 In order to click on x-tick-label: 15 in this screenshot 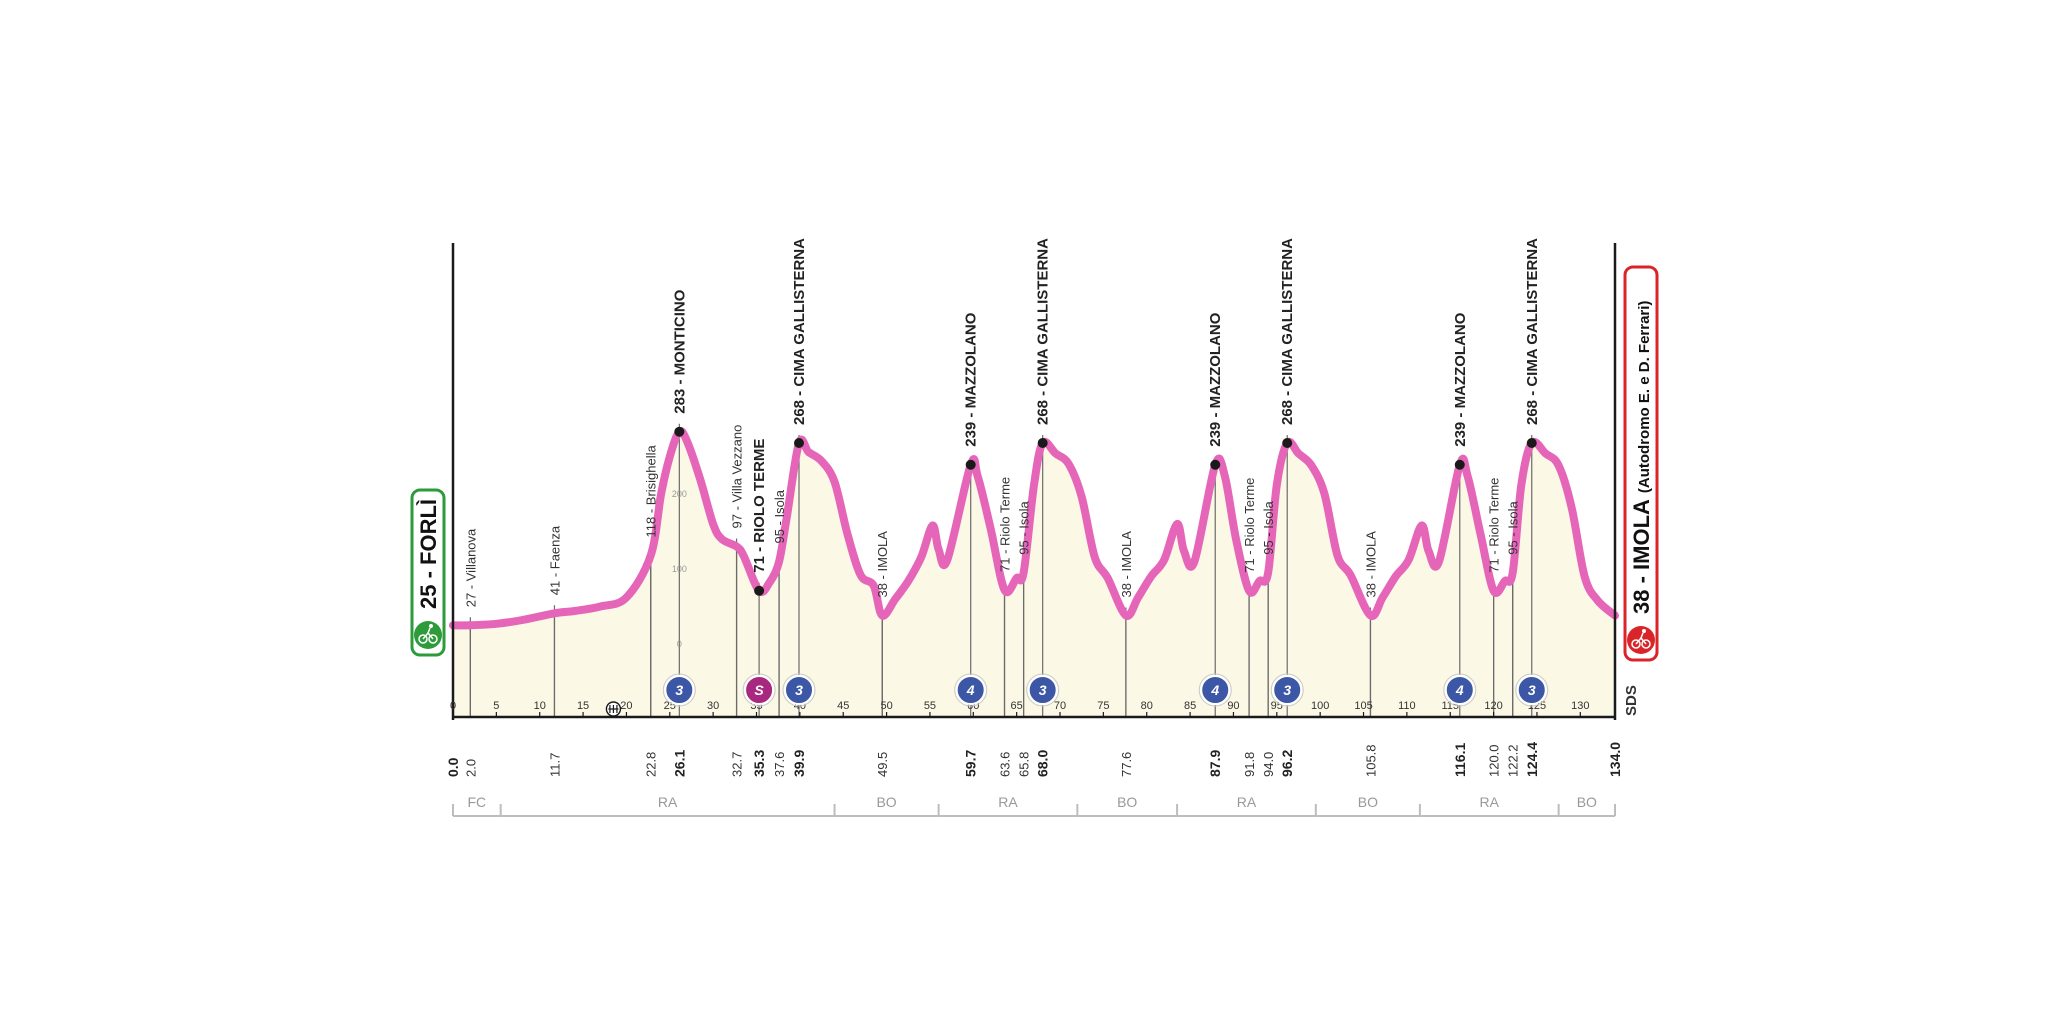, I will do `click(583, 706)`.